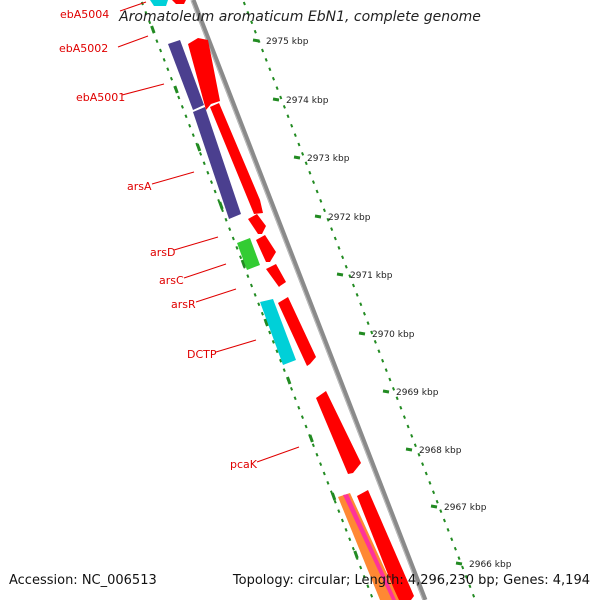 This screenshot has height=600, width=600. Describe the element at coordinates (490, 565) in the screenshot. I see `tick-label: 2966 kbp` at that location.